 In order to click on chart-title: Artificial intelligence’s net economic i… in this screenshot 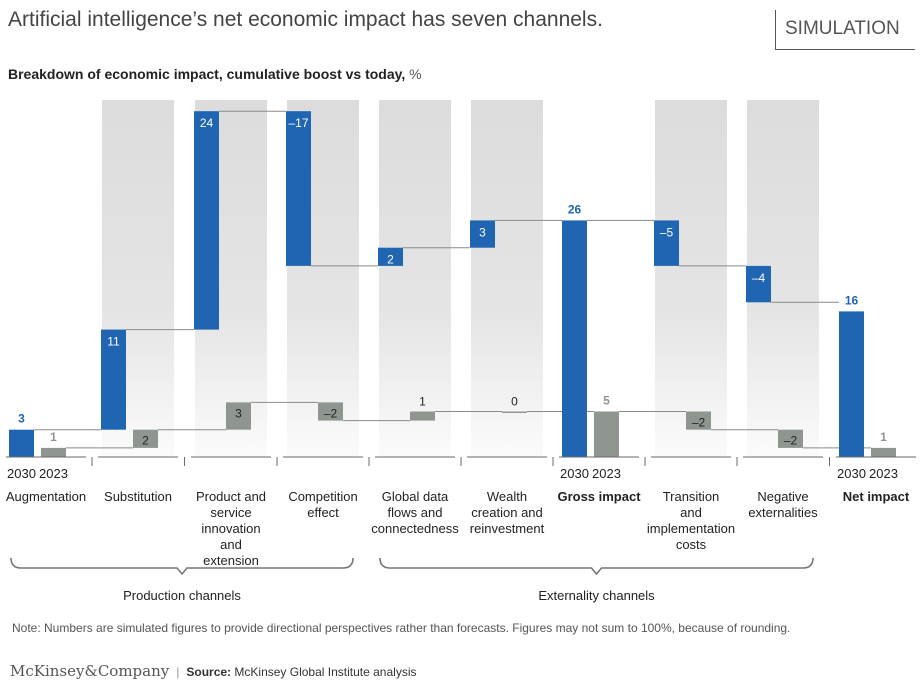, I will do `click(305, 19)`.